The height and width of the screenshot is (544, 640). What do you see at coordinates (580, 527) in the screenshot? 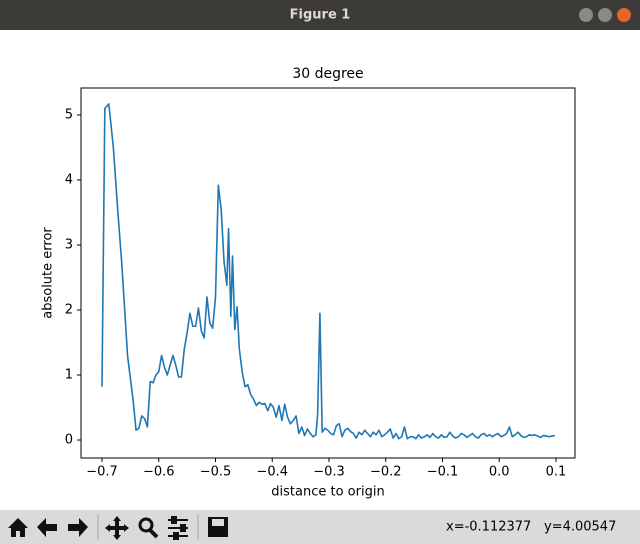
I see `status-y: y=4.00547` at bounding box center [580, 527].